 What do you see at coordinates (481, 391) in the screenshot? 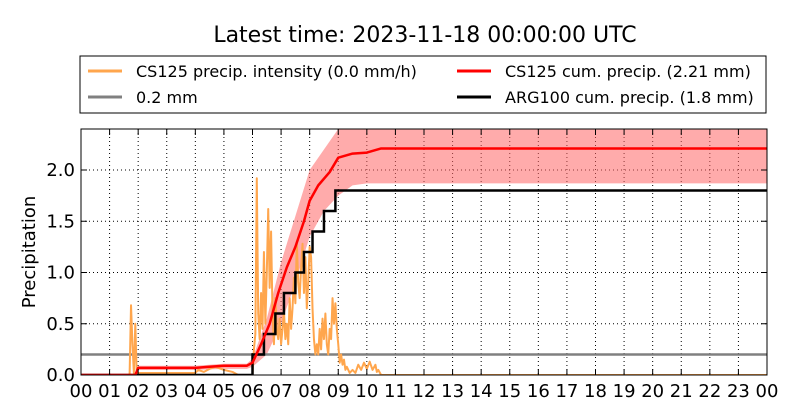
I see `x-tick-label: 14` at bounding box center [481, 391].